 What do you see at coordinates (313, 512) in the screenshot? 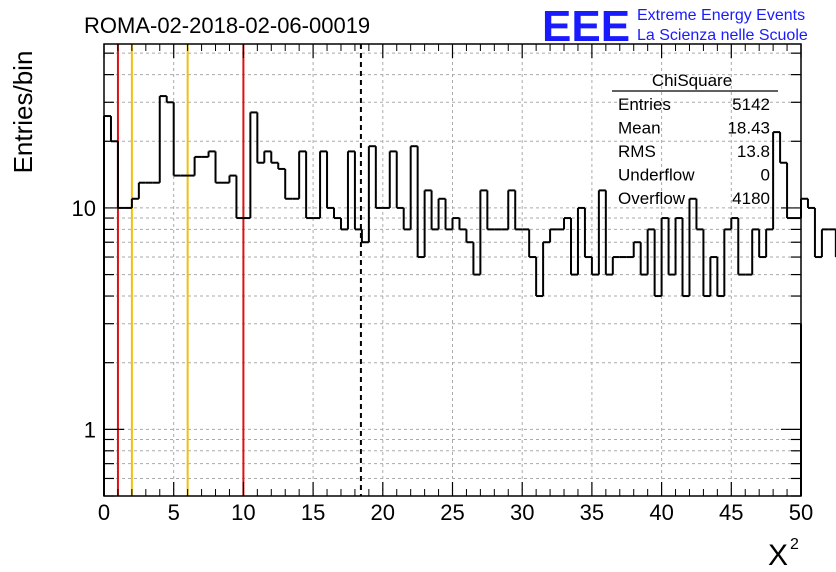
I see `x-tick-label: 15` at bounding box center [313, 512].